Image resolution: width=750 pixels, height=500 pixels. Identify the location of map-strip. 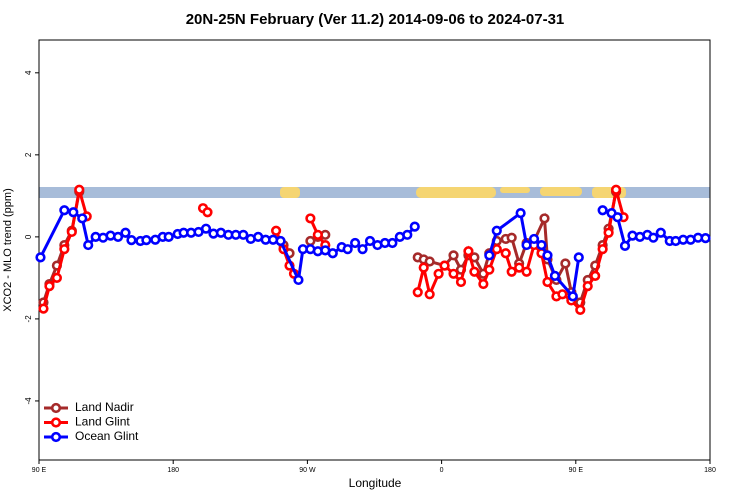
(374, 192).